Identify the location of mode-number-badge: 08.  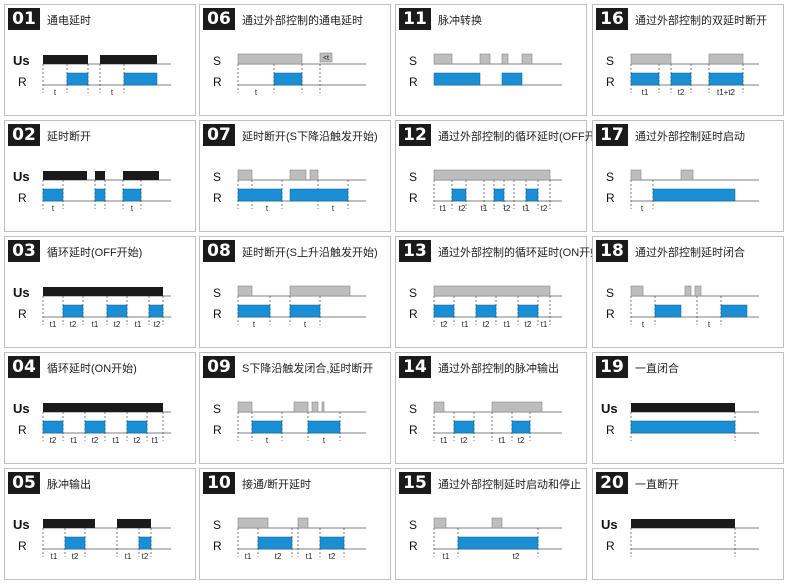
(219, 251).